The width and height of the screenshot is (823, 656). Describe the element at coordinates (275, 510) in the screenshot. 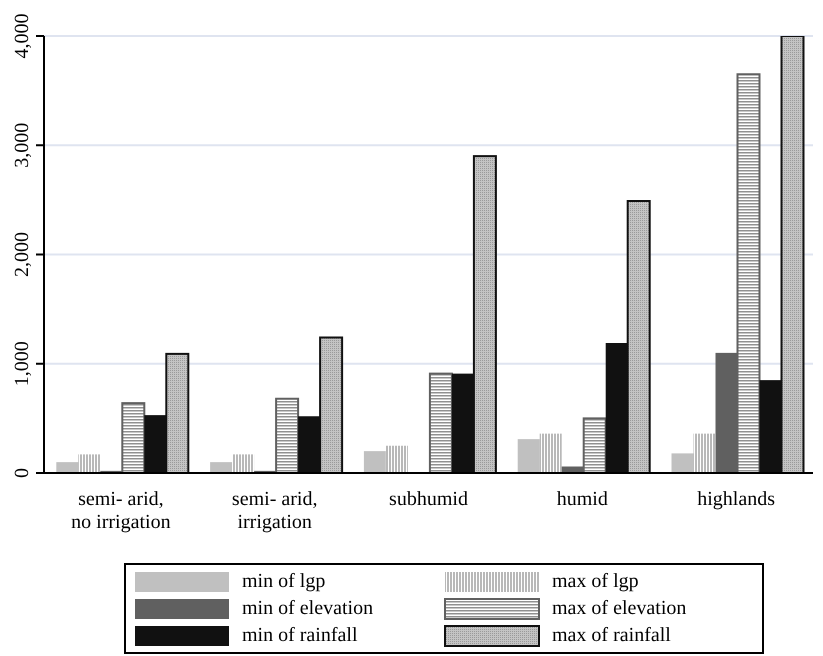

I see `x-tick-label: semi- arid, irrigation` at that location.